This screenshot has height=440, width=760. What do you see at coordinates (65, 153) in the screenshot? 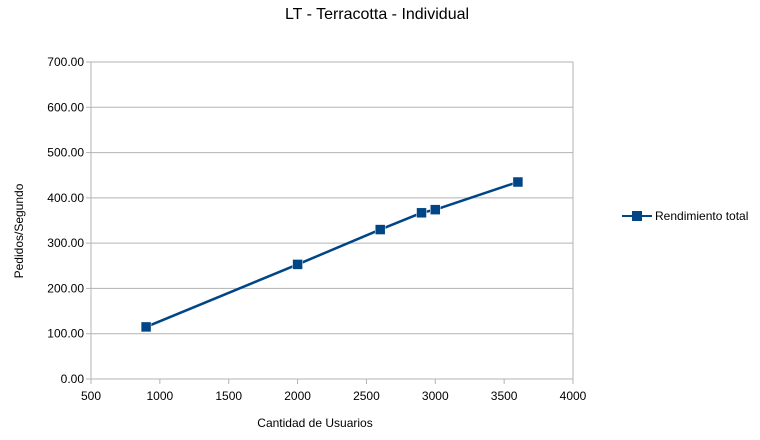
I see `y-tick-label: 500.00` at bounding box center [65, 153].